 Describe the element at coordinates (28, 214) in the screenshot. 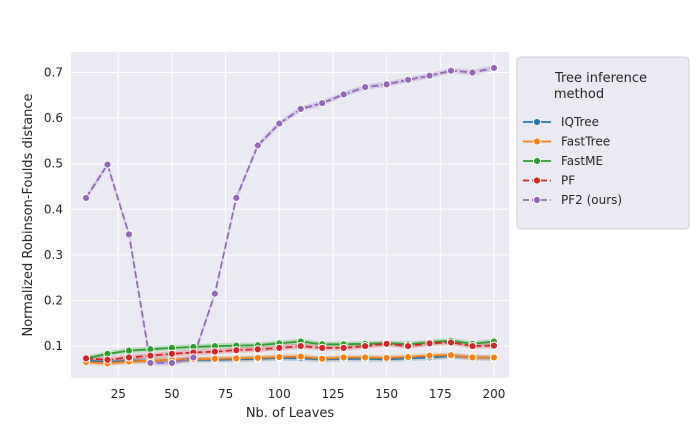

I see `y-axis-label: Normalized Robinson-Foulds distance` at that location.